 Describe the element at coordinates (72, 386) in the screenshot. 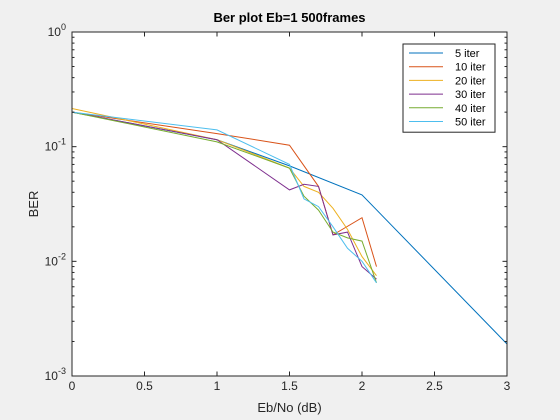

I see `x-tick-label: 0` at that location.